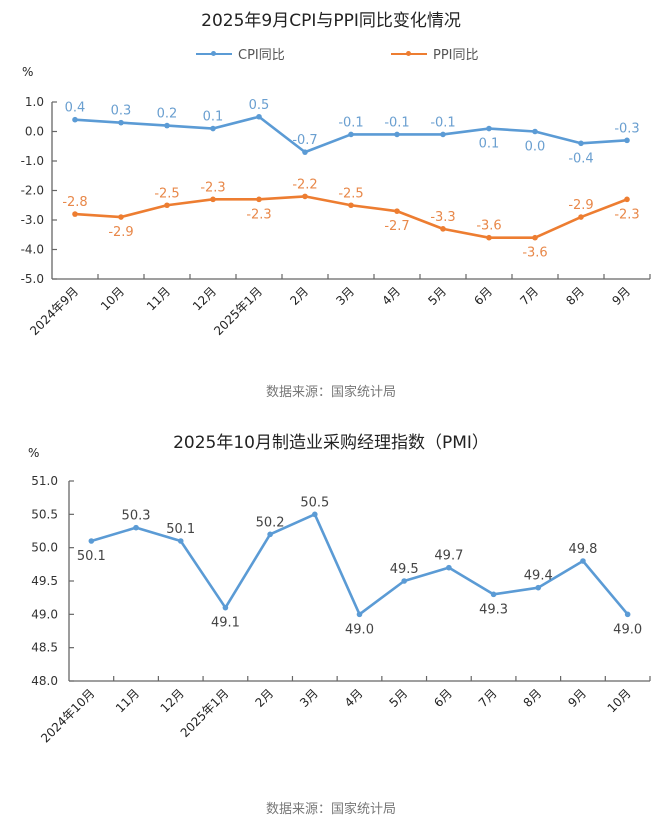 This screenshot has width=662, height=823. What do you see at coordinates (32, 161) in the screenshot?
I see `y-tick-label: -1.0` at bounding box center [32, 161].